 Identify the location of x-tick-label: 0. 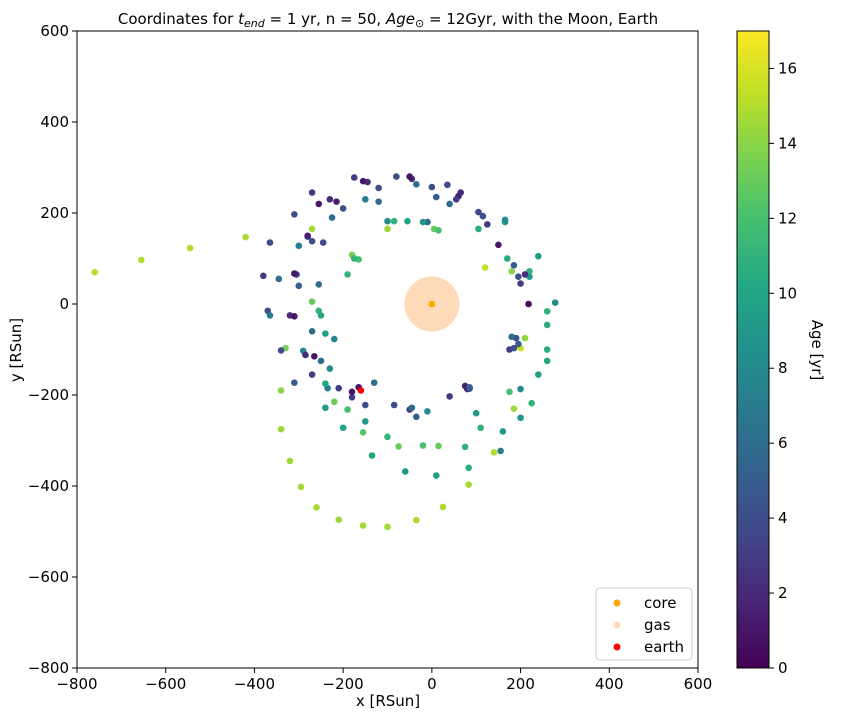
(432, 684).